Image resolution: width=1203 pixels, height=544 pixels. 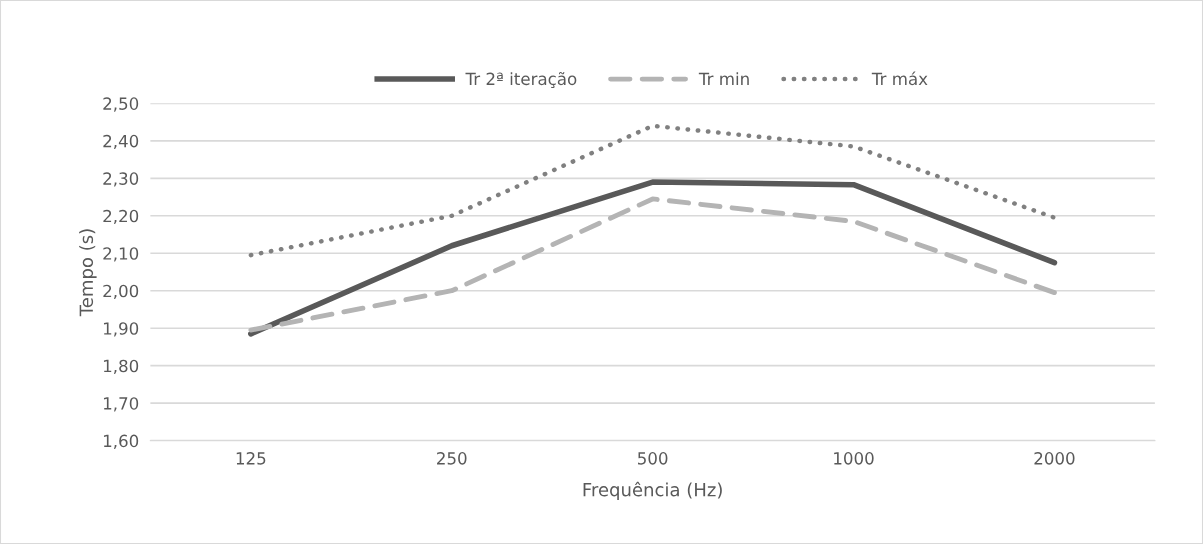 What do you see at coordinates (899, 78) in the screenshot?
I see `legend-label: Tr máx` at bounding box center [899, 78].